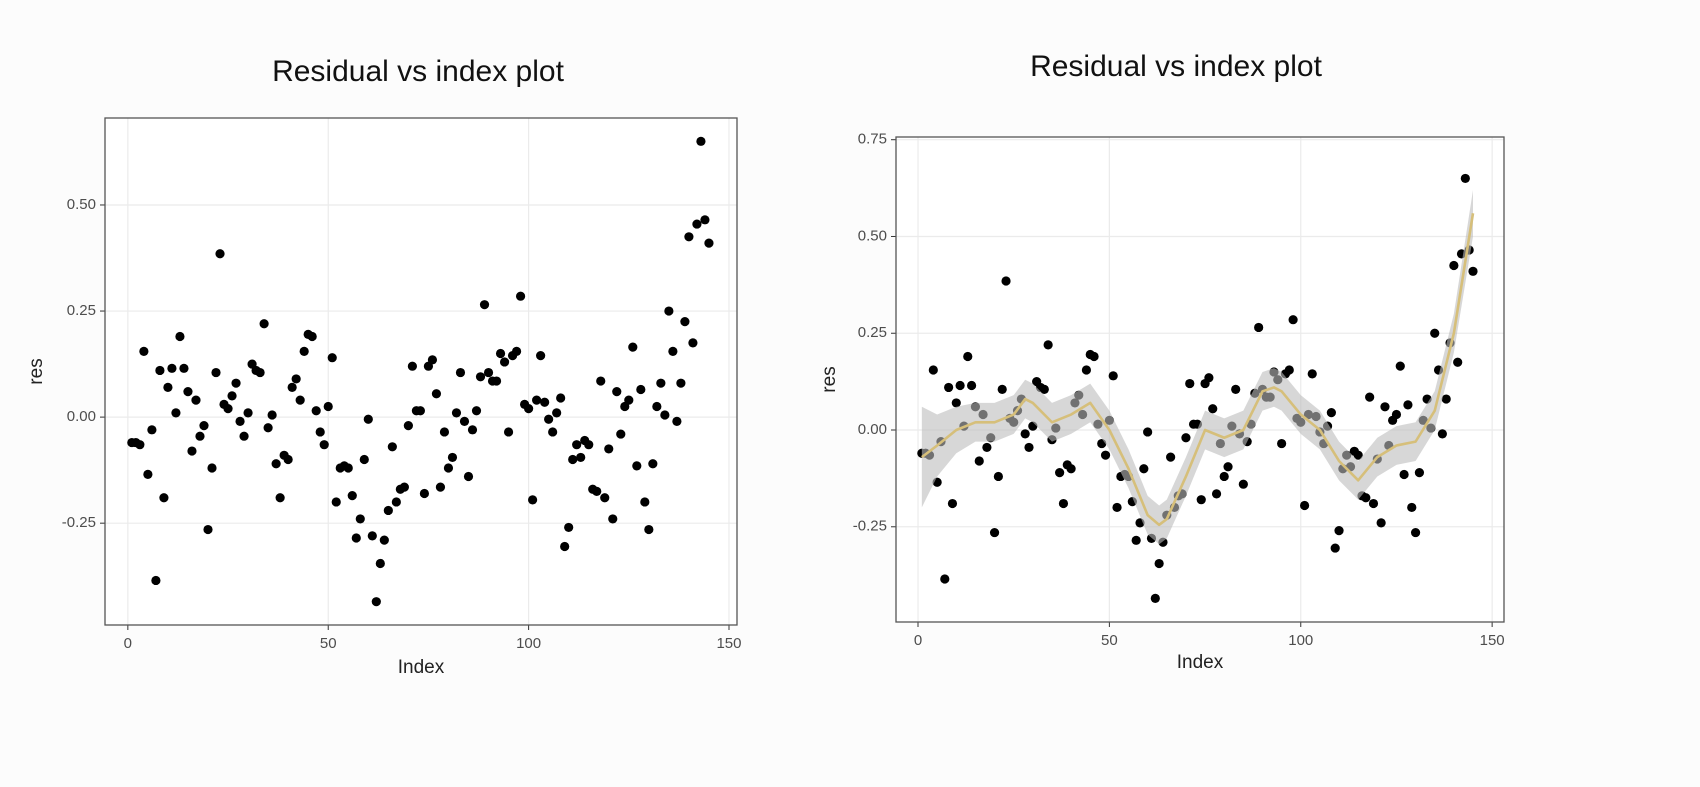 Image resolution: width=1700 pixels, height=787 pixels. What do you see at coordinates (81, 310) in the screenshot?
I see `y-tick-label: 0.25` at bounding box center [81, 310].